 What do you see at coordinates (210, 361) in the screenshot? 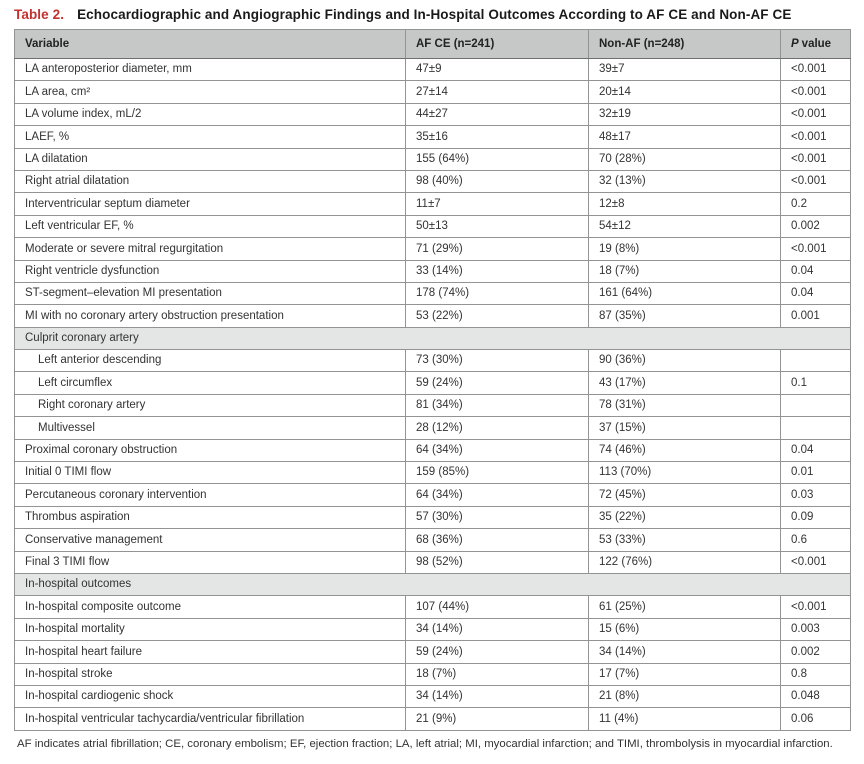
I see `variable-cell: Left anterior descending` at bounding box center [210, 361].